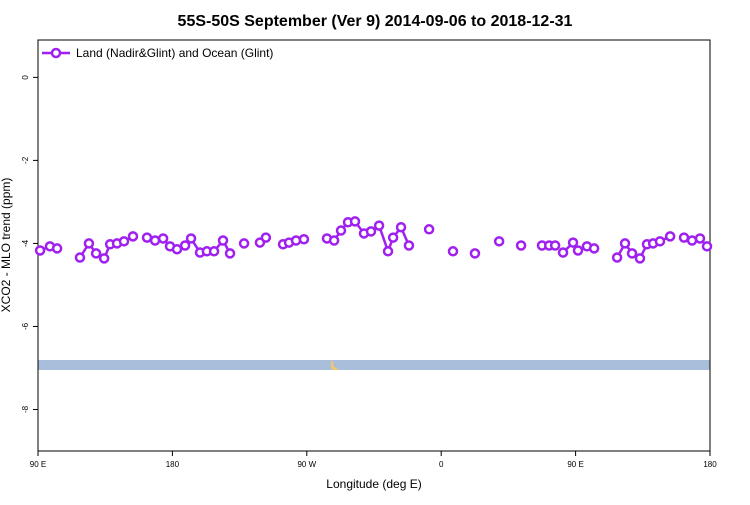 This screenshot has width=750, height=505. What do you see at coordinates (25, 77) in the screenshot?
I see `y-tick-label: 0` at bounding box center [25, 77].